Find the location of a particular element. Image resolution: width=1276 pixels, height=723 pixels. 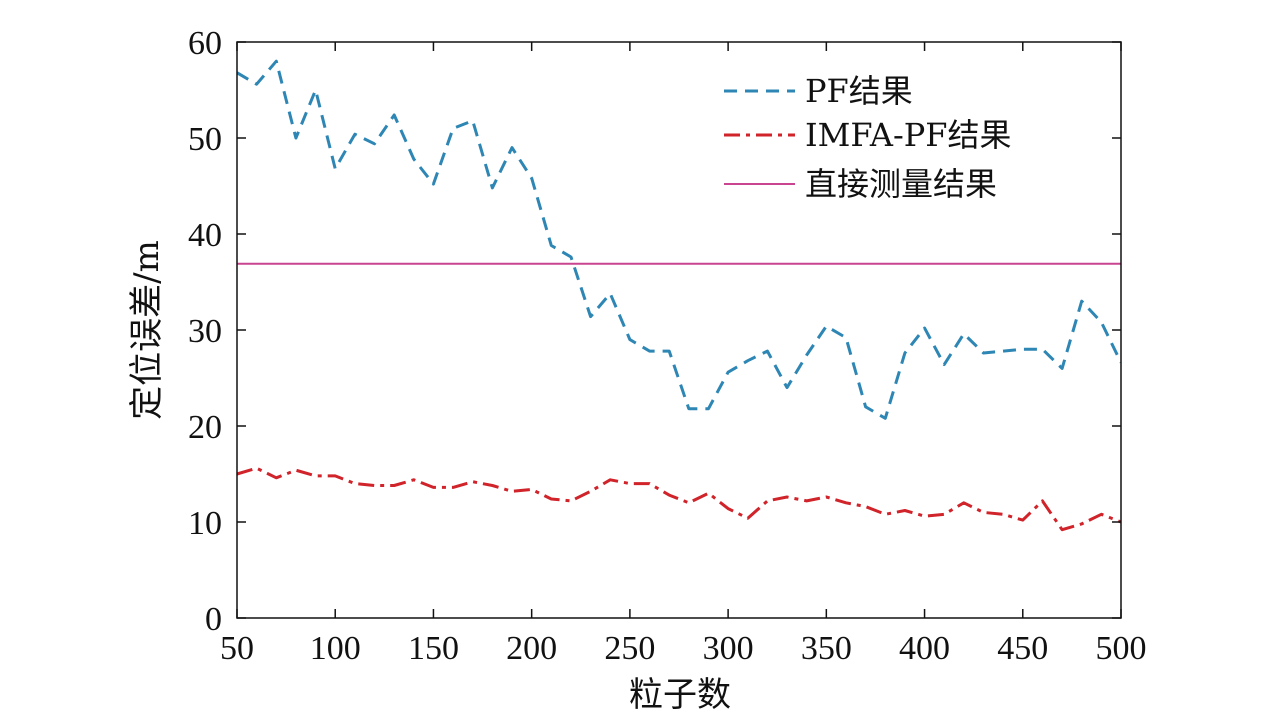

x-tick-label: 400 is located at coordinates (924, 648).